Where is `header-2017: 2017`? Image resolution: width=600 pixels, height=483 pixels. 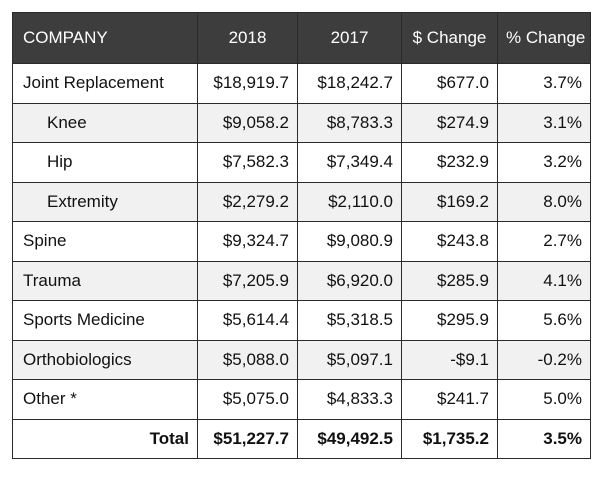
header-2017: 2017 is located at coordinates (349, 38).